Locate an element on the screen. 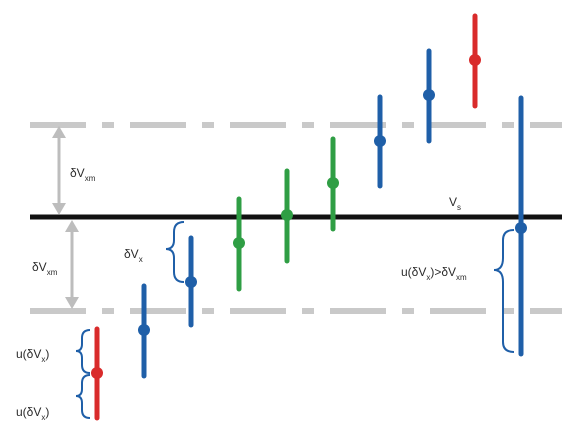 This screenshot has width=562, height=423. measurement-7-point is located at coordinates (380, 141).